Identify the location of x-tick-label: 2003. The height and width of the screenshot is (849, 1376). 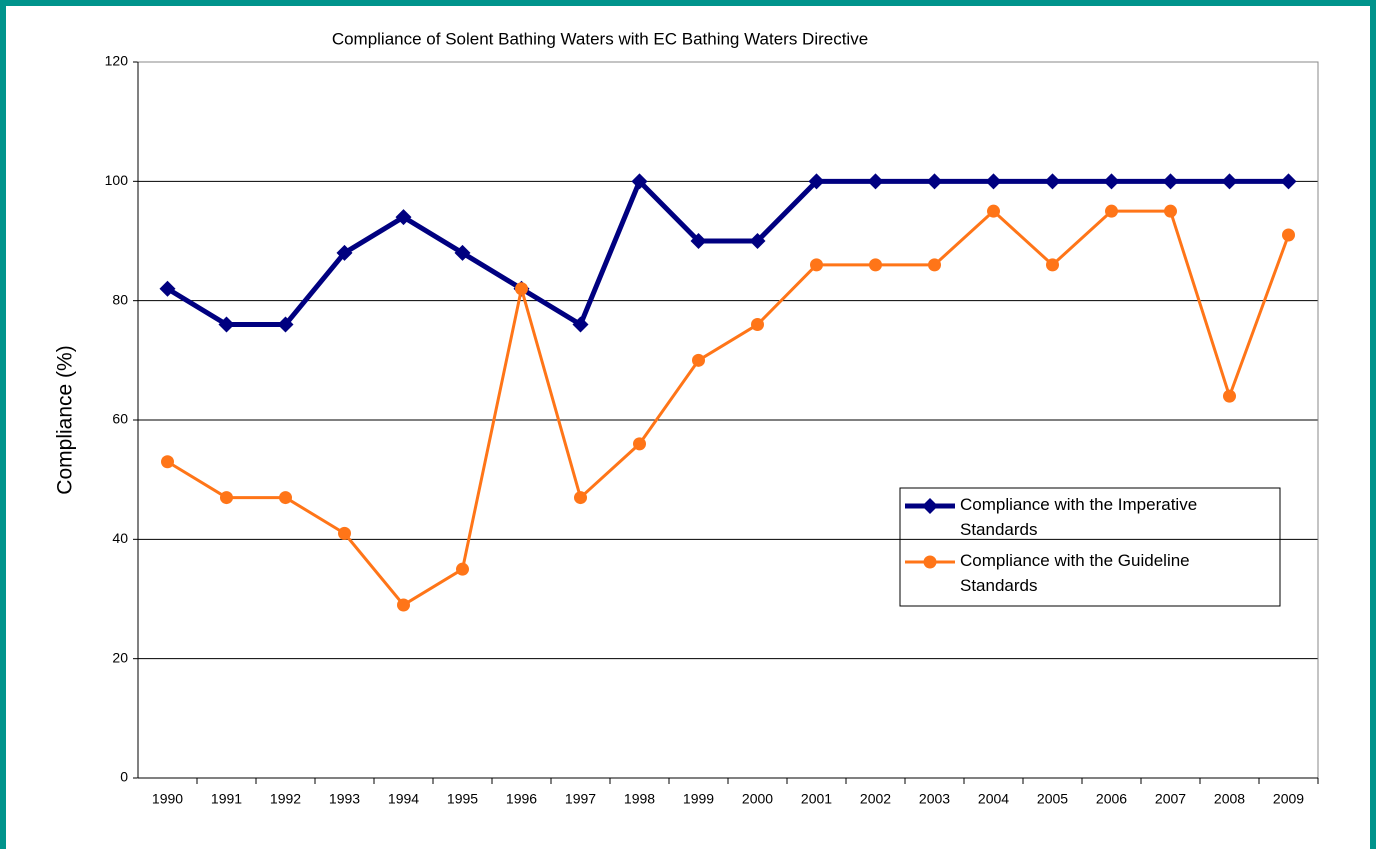
(934, 799).